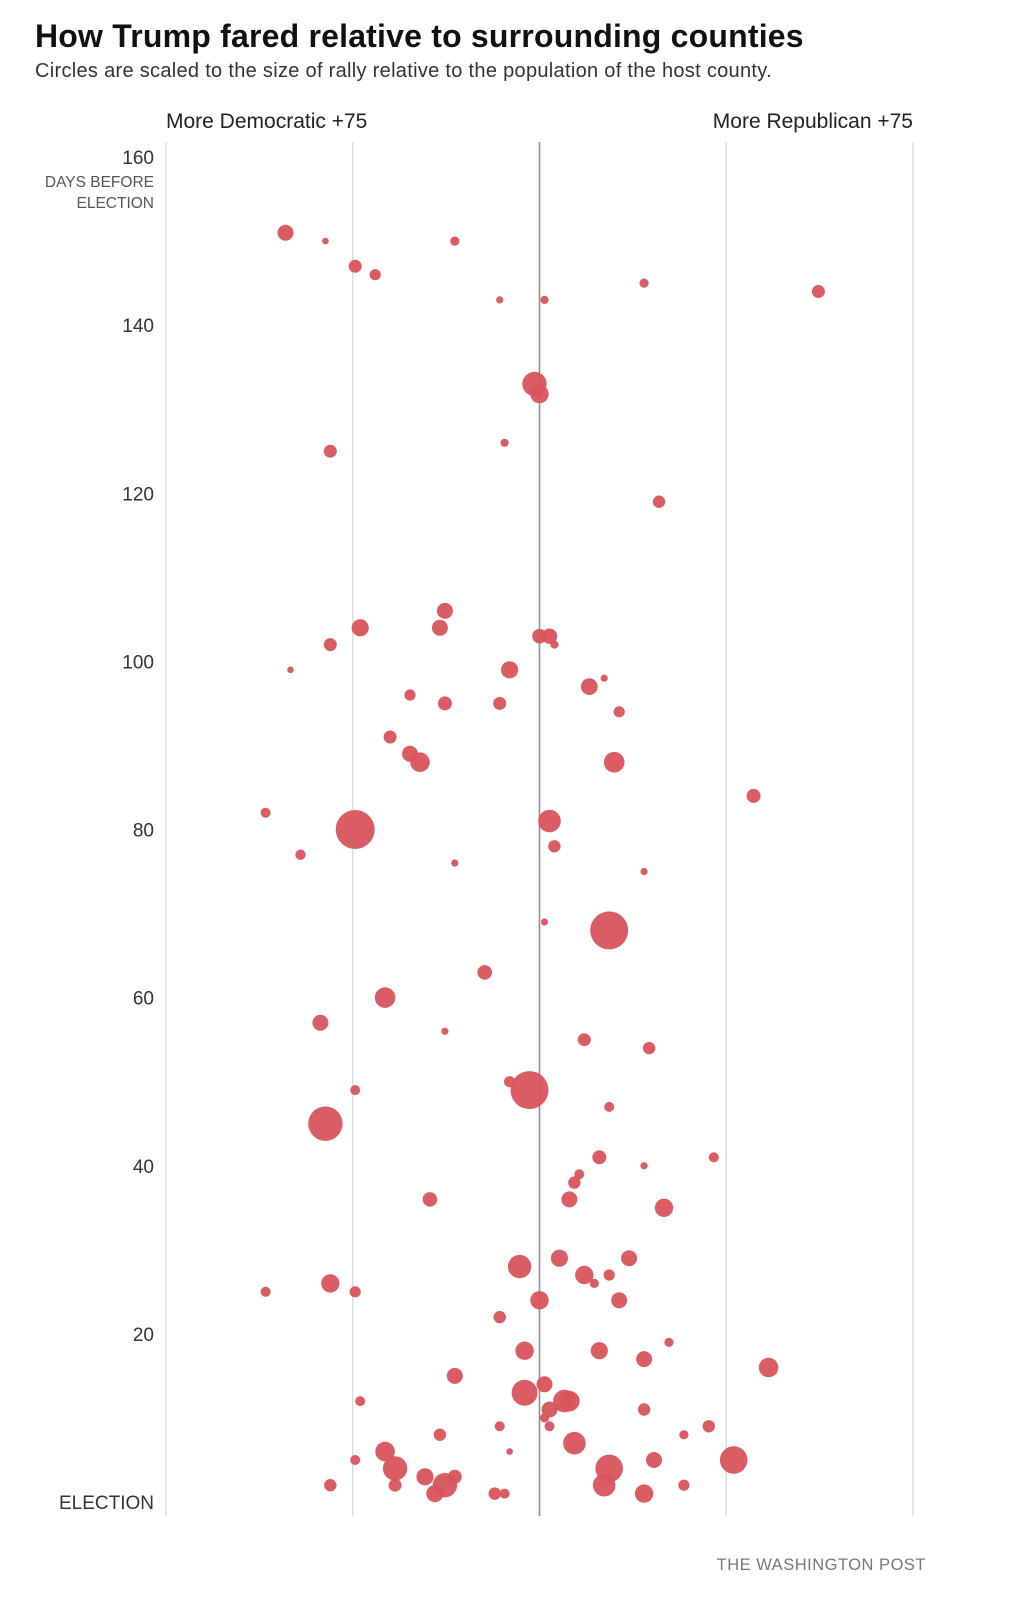 The image size is (1012, 1600). I want to click on y-tick-label: 60, so click(143, 999).